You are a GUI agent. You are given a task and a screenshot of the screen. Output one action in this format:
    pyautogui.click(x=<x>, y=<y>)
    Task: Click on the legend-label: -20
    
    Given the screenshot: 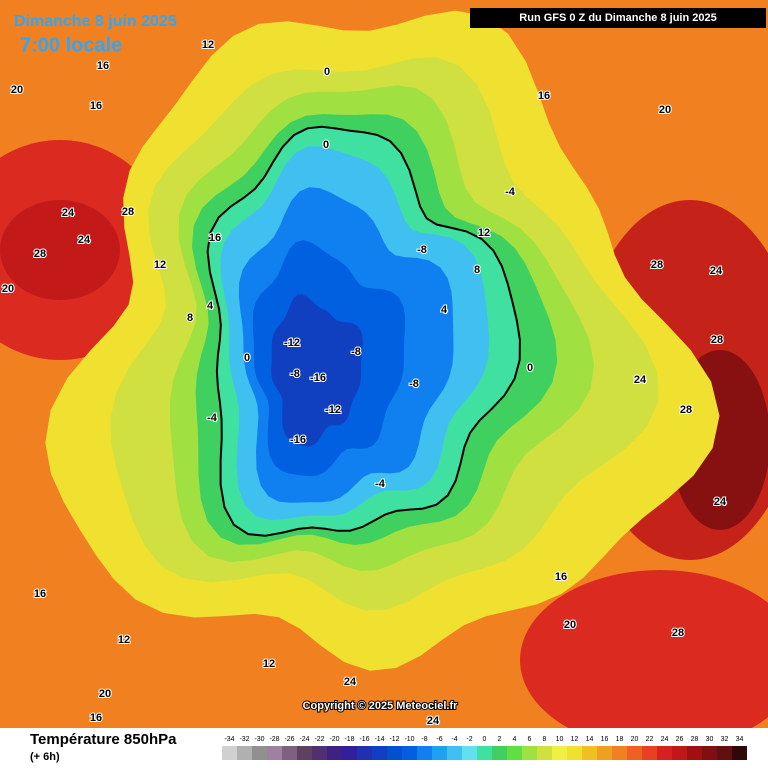 What is the action you would take?
    pyautogui.click(x=334, y=739)
    